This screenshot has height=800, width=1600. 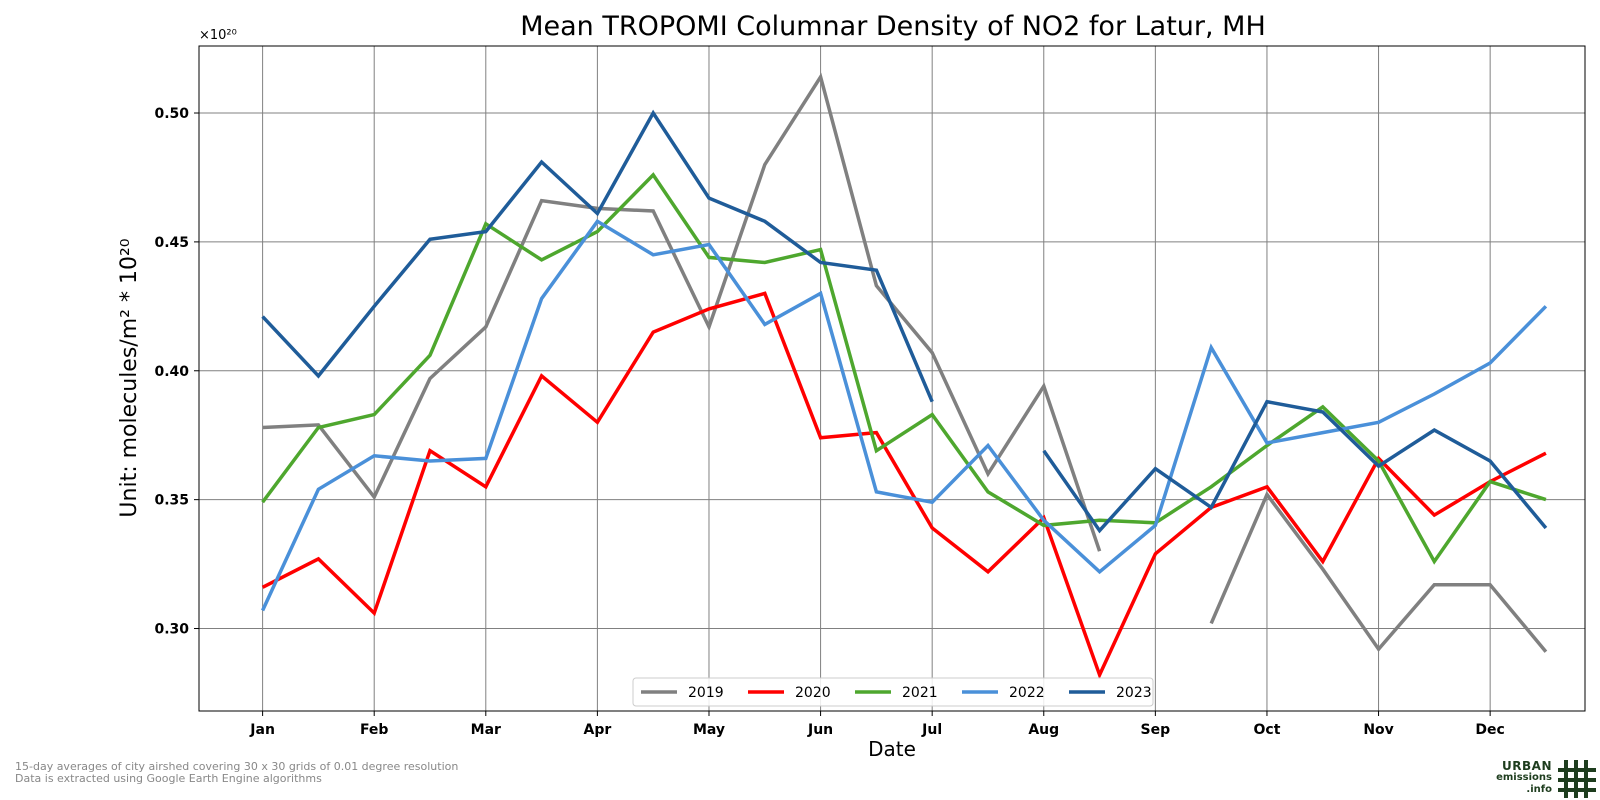 What do you see at coordinates (486, 730) in the screenshot?
I see `x-tick-label: Mar` at bounding box center [486, 730].